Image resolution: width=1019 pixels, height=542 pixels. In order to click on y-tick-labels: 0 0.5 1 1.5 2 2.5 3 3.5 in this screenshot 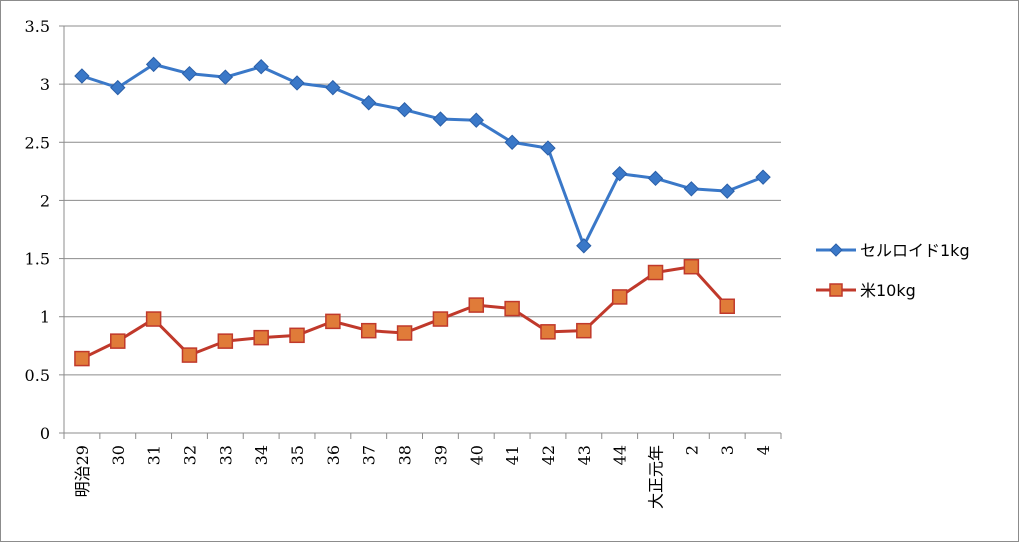, I will do `click(37, 230)`.